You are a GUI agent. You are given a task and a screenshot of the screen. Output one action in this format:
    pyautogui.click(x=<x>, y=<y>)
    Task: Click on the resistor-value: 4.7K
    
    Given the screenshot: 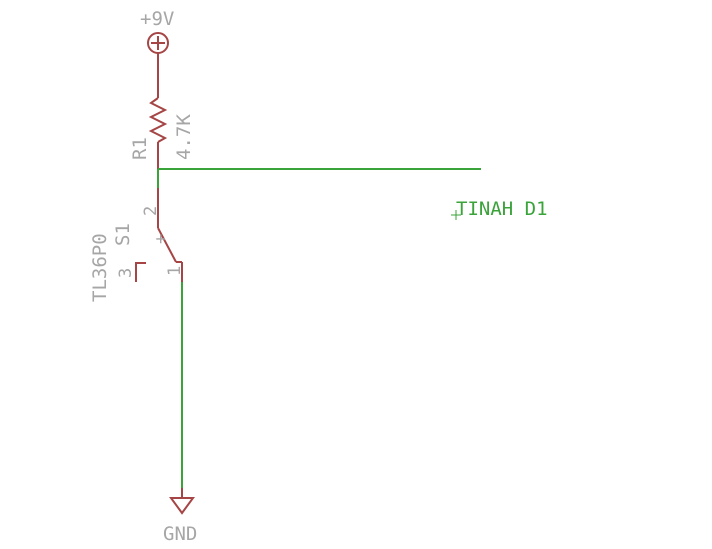 What is the action you would take?
    pyautogui.click(x=184, y=137)
    